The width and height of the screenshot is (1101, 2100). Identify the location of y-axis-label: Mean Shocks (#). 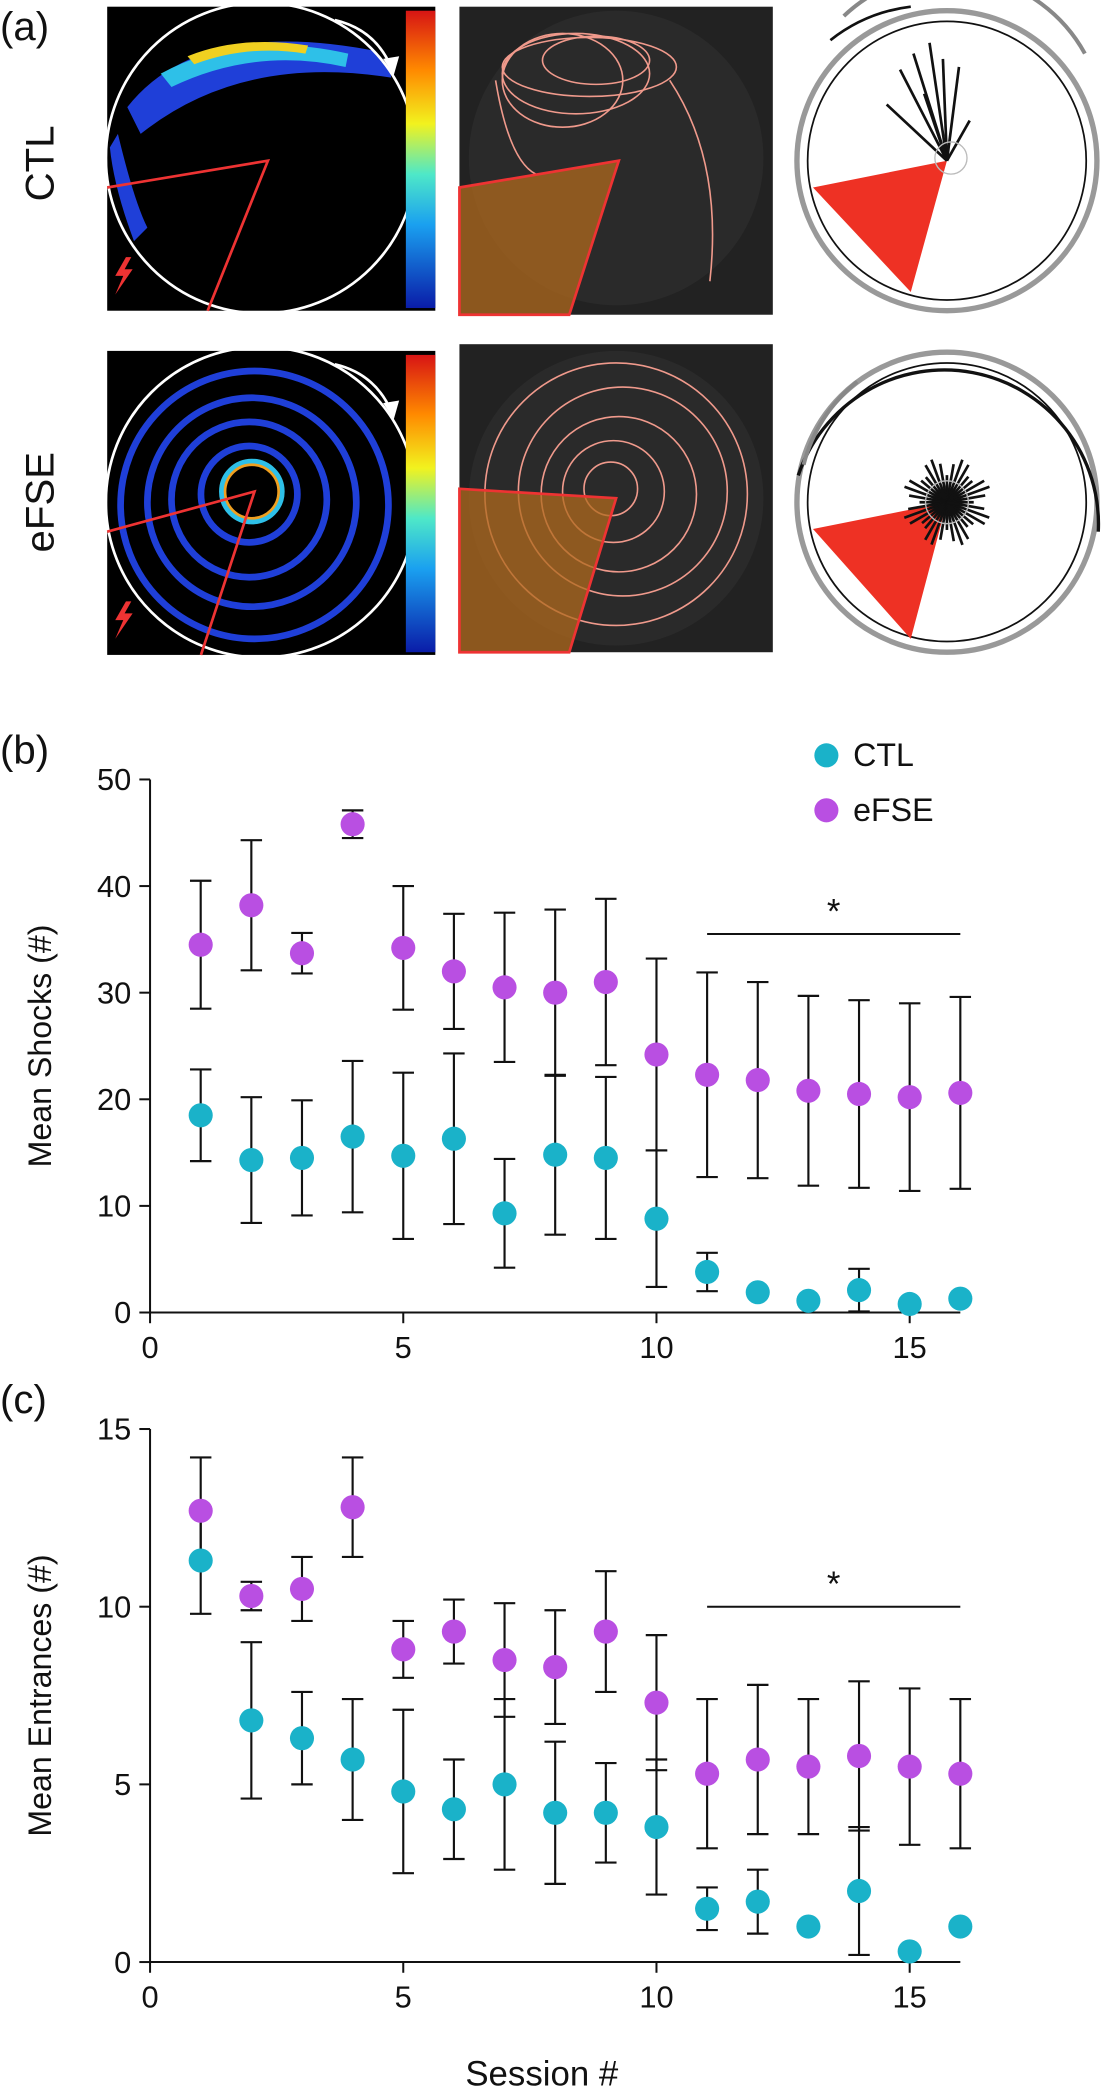
(40, 1046).